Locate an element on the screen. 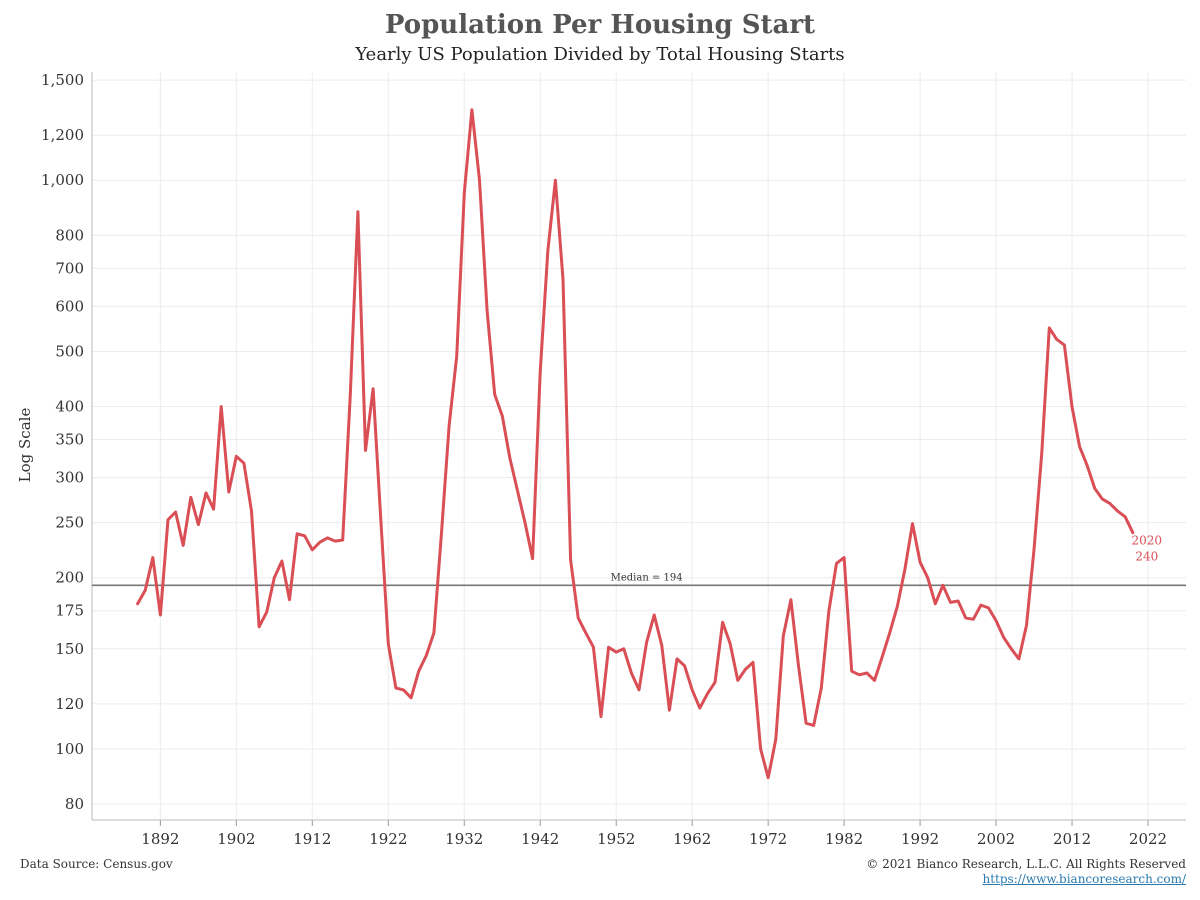 Image resolution: width=1200 pixels, height=900 pixels. median-label: Median = 194 is located at coordinates (647, 577).